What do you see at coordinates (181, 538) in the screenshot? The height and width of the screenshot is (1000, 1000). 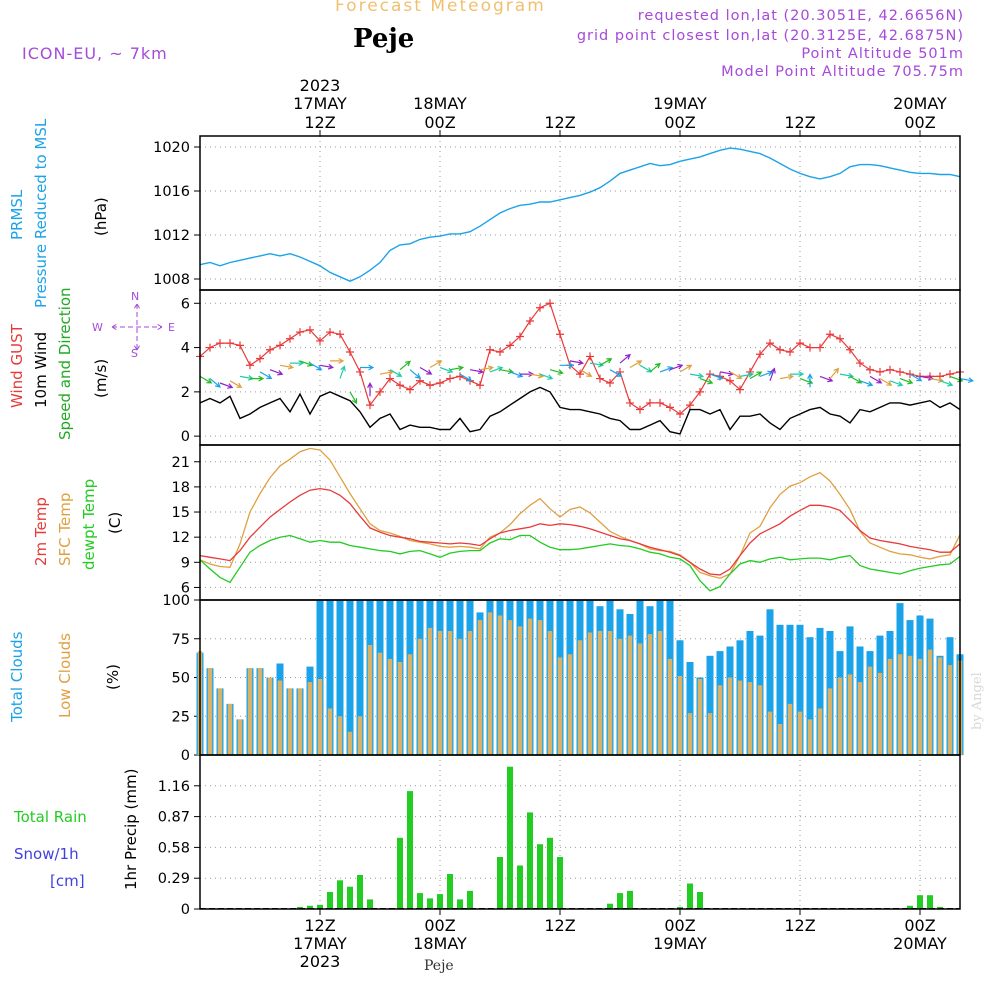 I see `y-tick-label: 12` at bounding box center [181, 538].